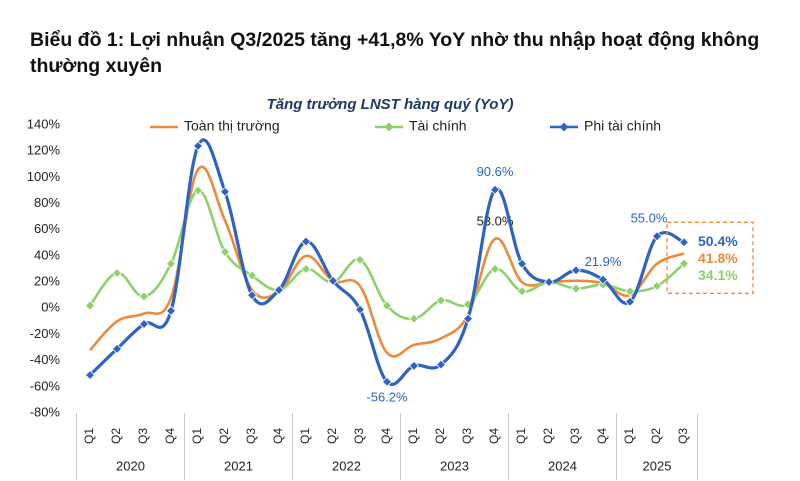 The height and width of the screenshot is (481, 800). What do you see at coordinates (47, 202) in the screenshot?
I see `y-tick-label: 80%` at bounding box center [47, 202].